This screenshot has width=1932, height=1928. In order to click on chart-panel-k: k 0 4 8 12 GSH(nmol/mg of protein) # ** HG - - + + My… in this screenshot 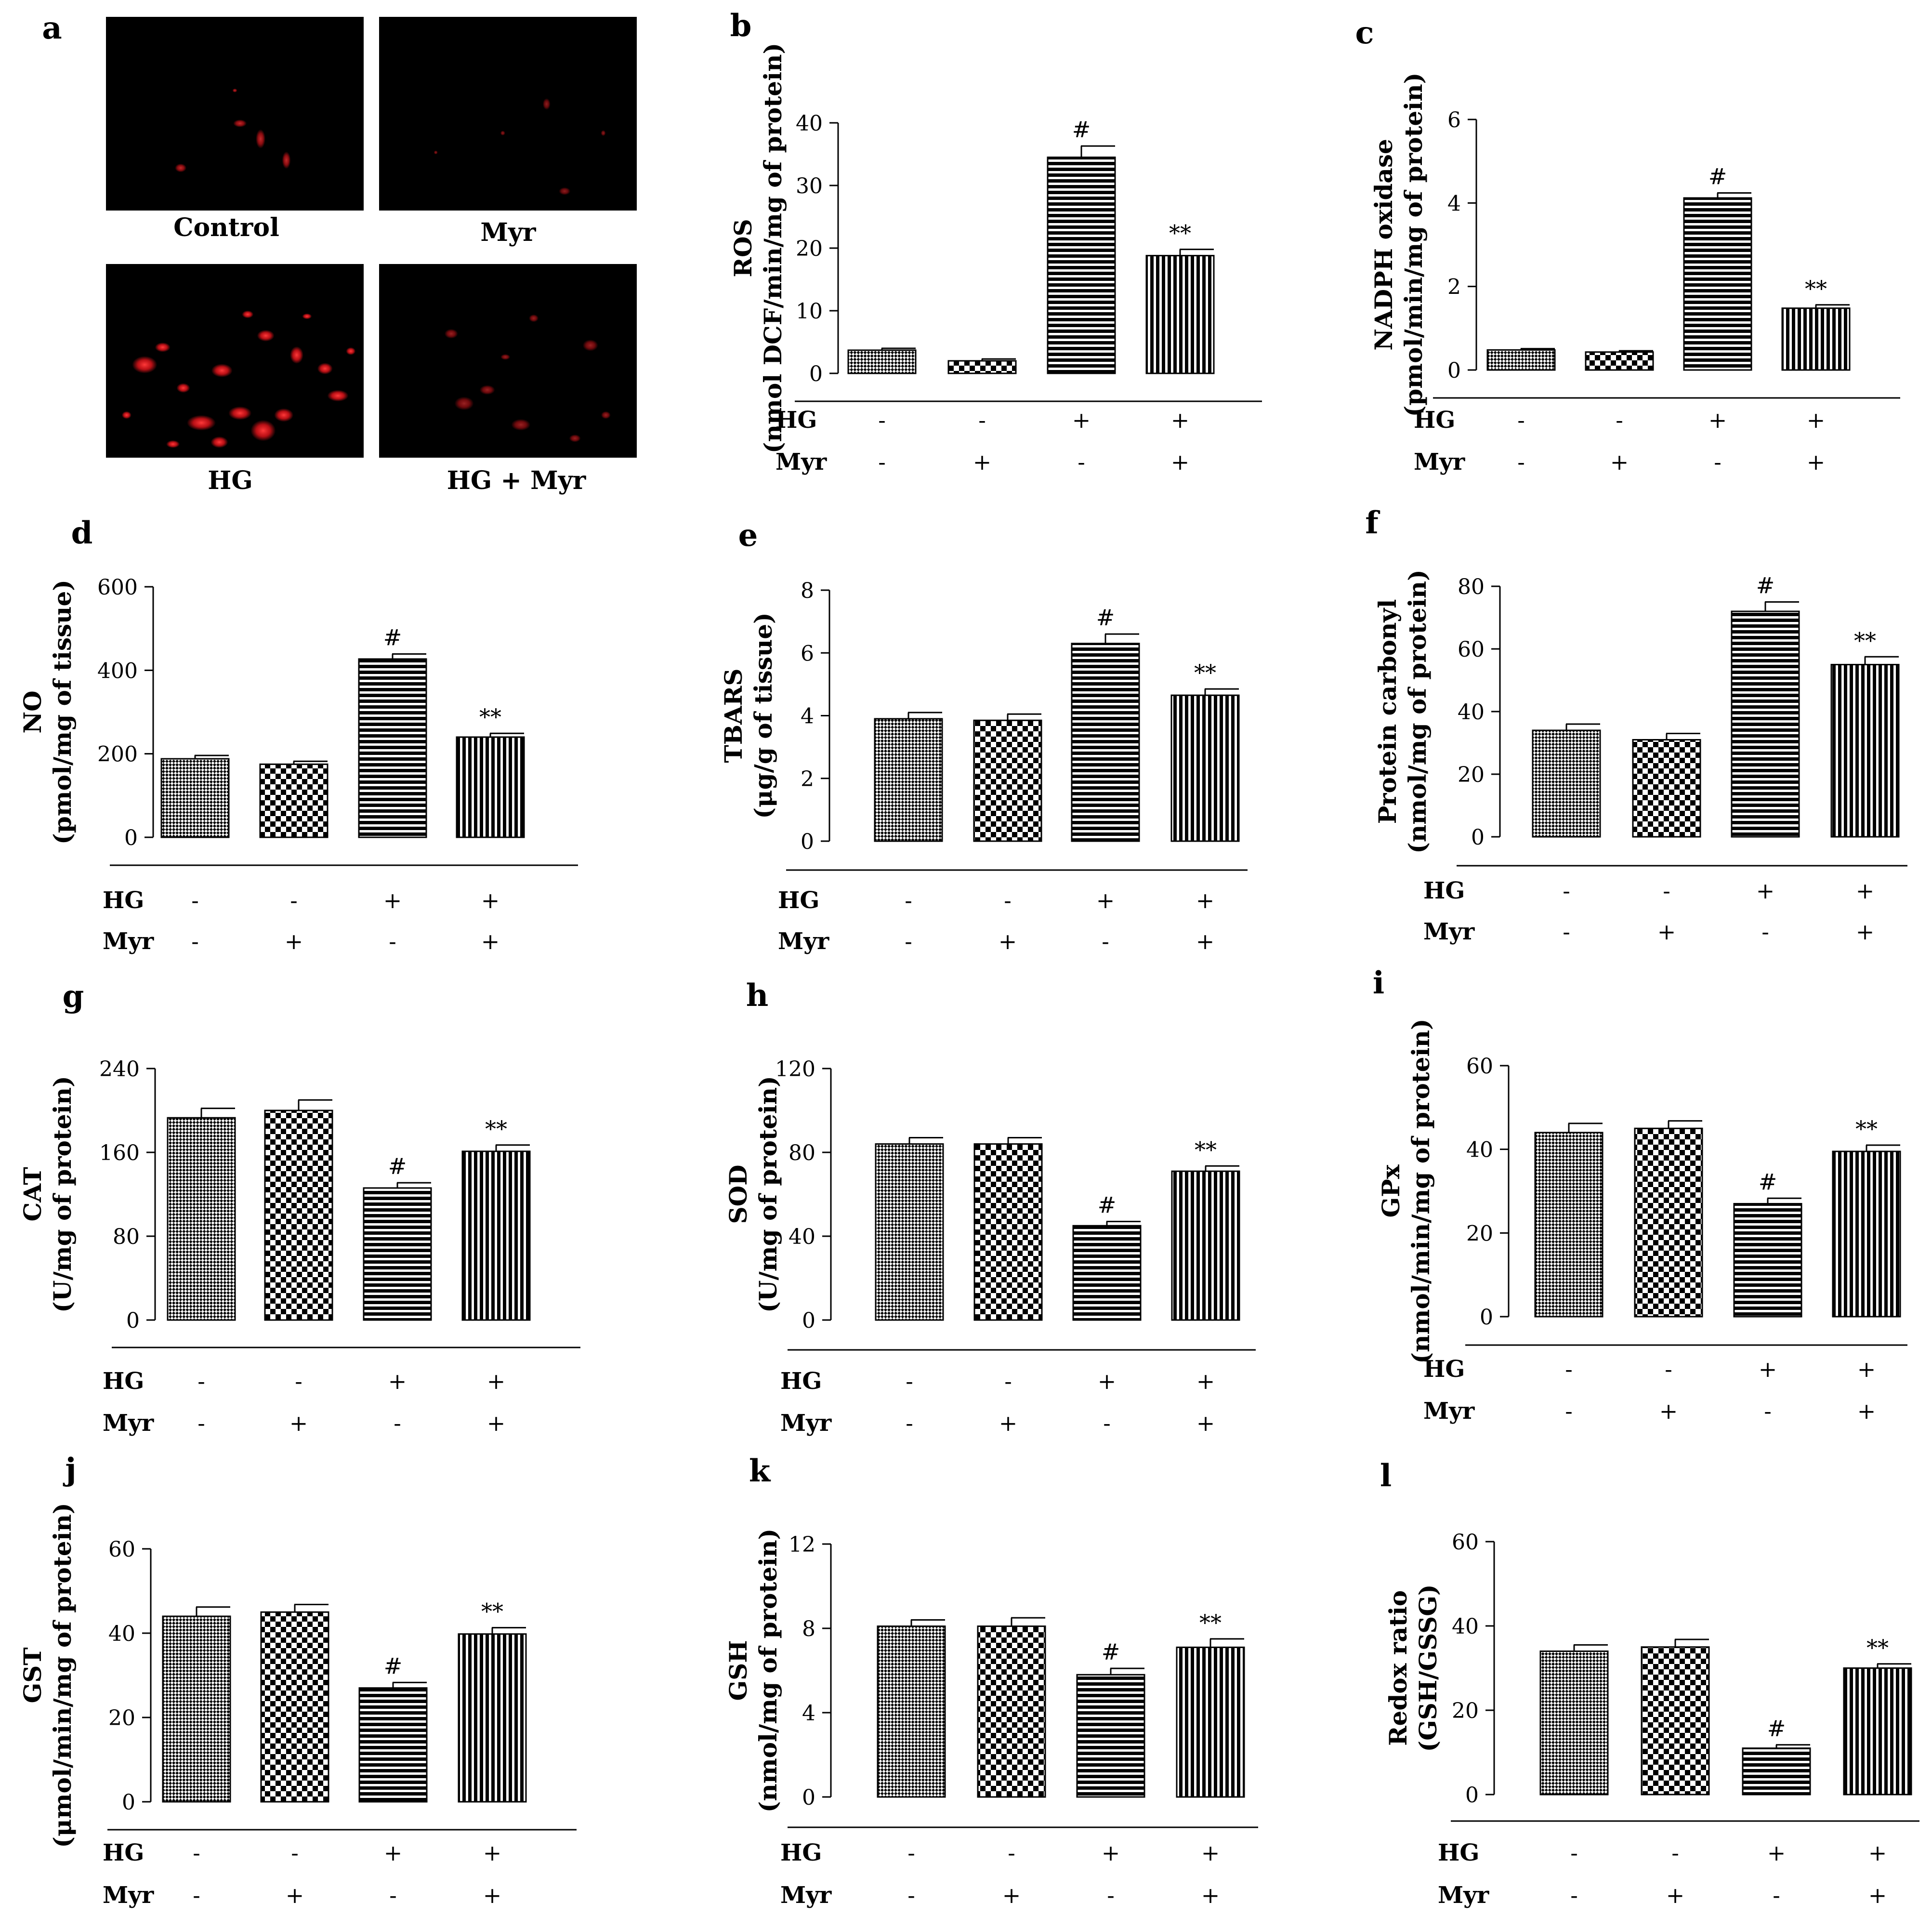, I will do `click(991, 1681)`.